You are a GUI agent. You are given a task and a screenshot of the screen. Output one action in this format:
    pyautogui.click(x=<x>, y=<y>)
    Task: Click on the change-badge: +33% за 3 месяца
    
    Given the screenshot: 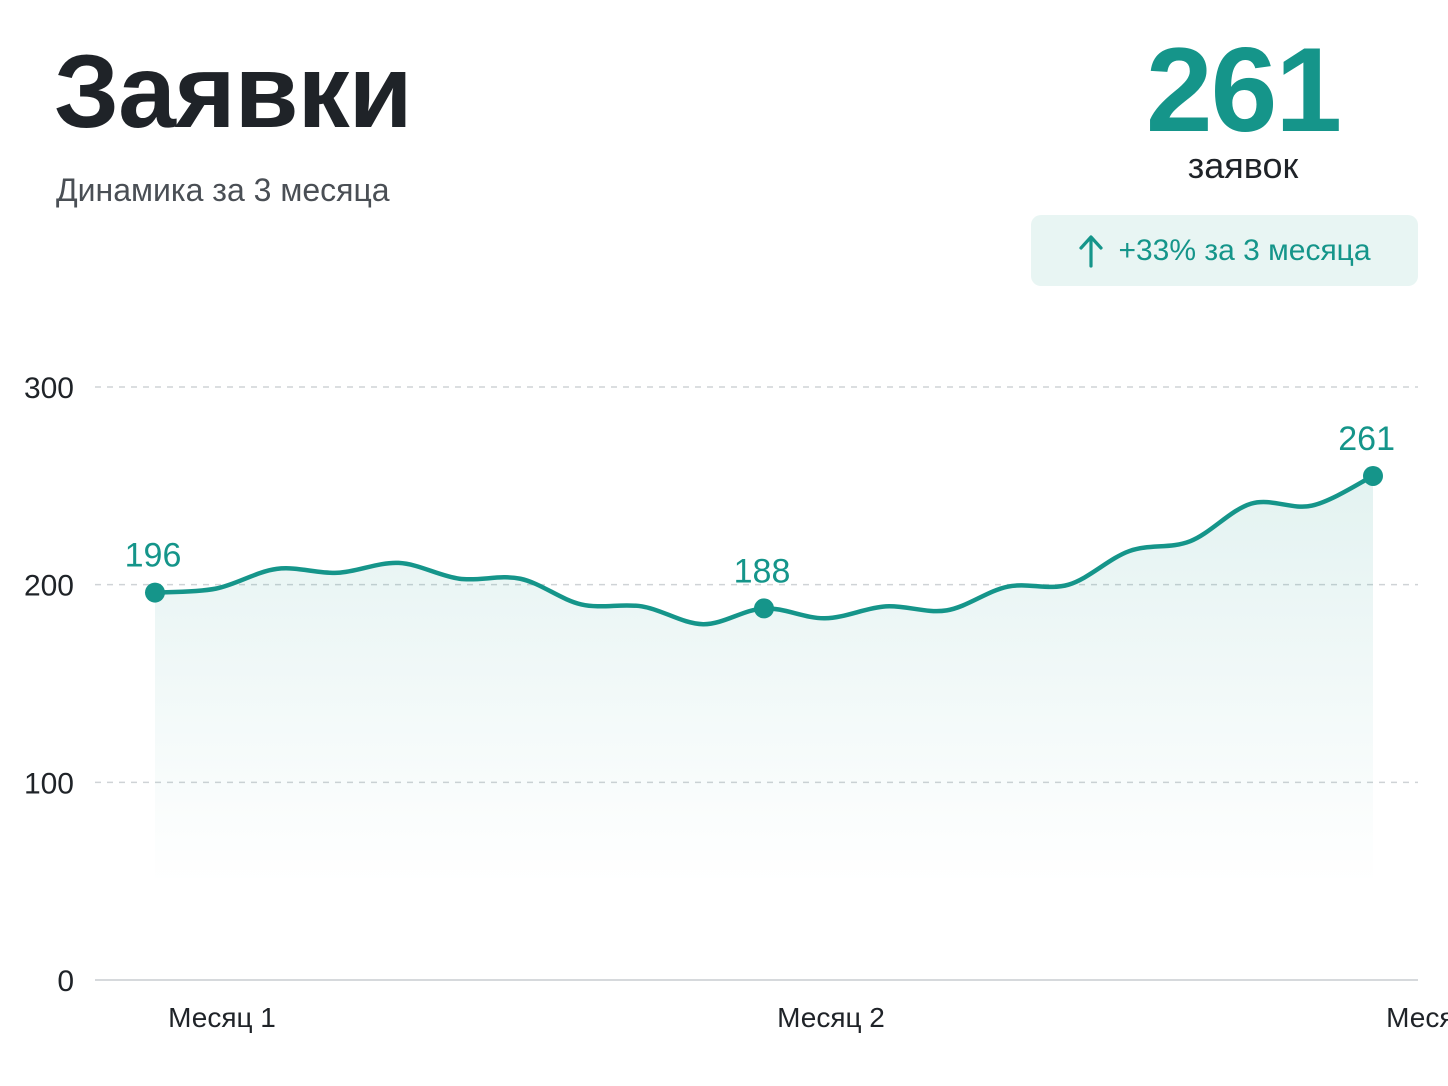 What is the action you would take?
    pyautogui.click(x=1224, y=250)
    